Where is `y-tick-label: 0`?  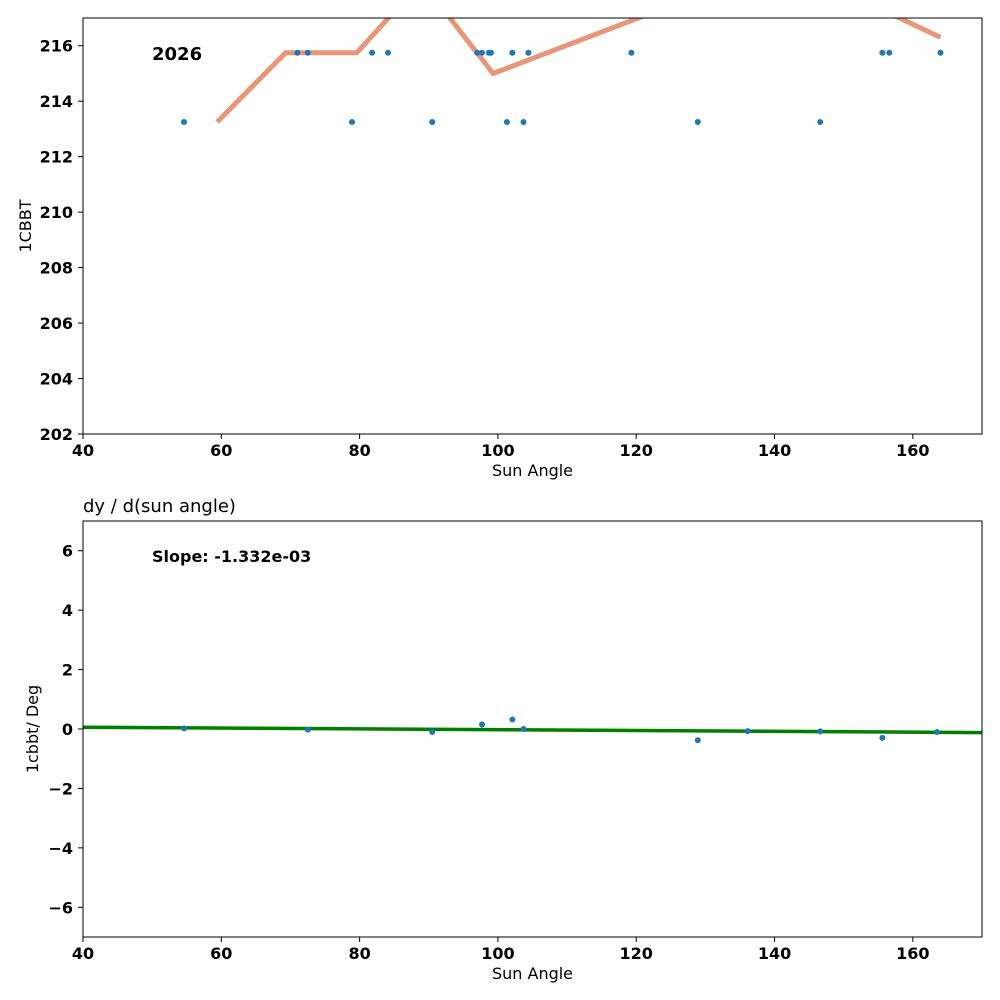 y-tick-label: 0 is located at coordinates (67, 729).